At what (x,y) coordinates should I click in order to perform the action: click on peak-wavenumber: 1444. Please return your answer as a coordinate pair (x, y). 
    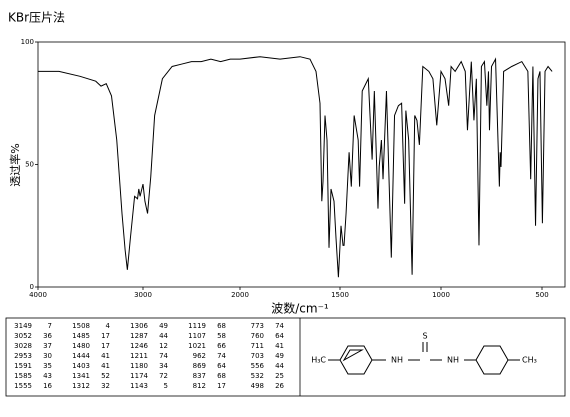
    Looking at the image, I should click on (81, 356).